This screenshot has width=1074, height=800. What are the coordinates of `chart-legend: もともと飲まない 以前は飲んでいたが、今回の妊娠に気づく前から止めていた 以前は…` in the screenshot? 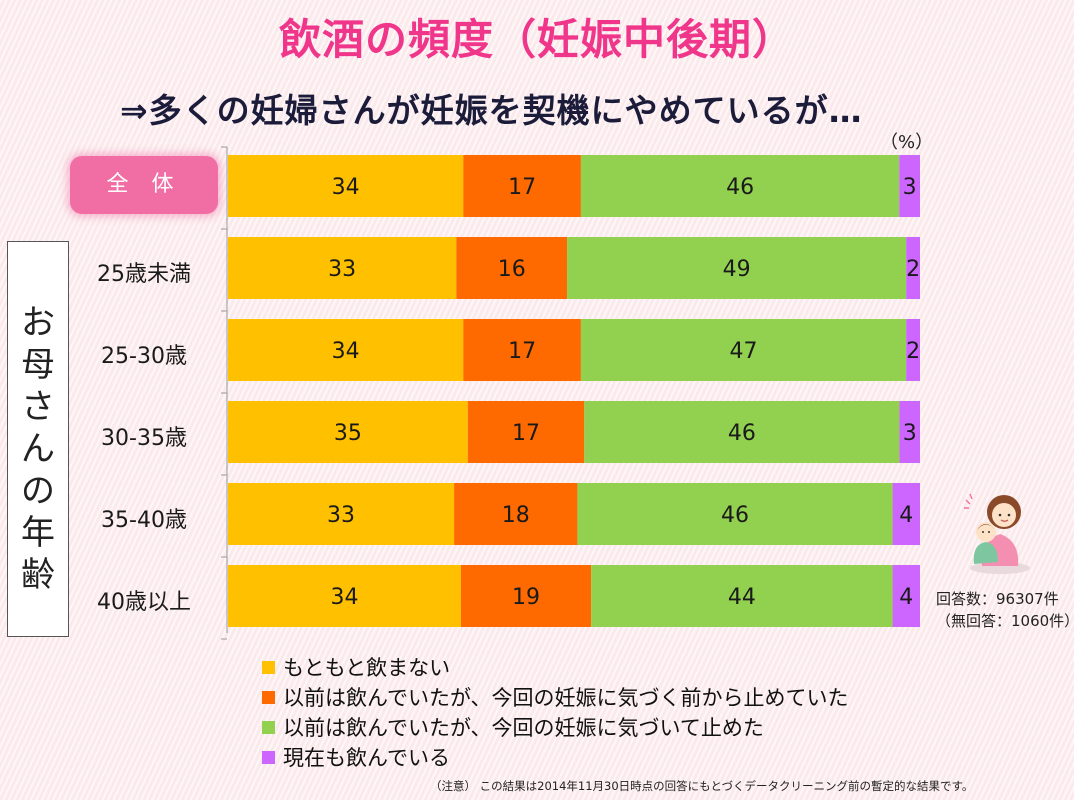 It's located at (555, 712).